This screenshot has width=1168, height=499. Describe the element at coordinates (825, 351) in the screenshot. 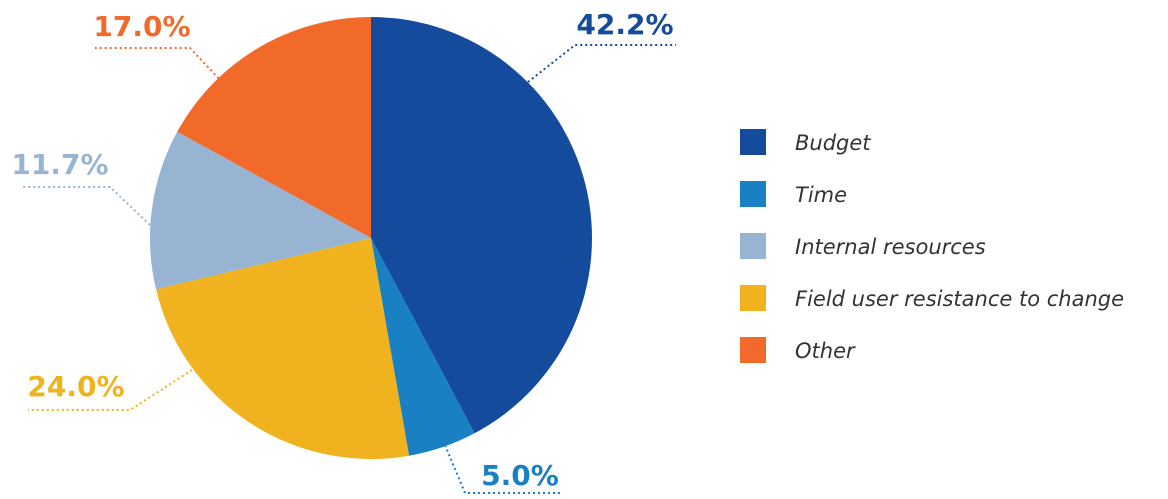

I see `legend-label: Other` at that location.